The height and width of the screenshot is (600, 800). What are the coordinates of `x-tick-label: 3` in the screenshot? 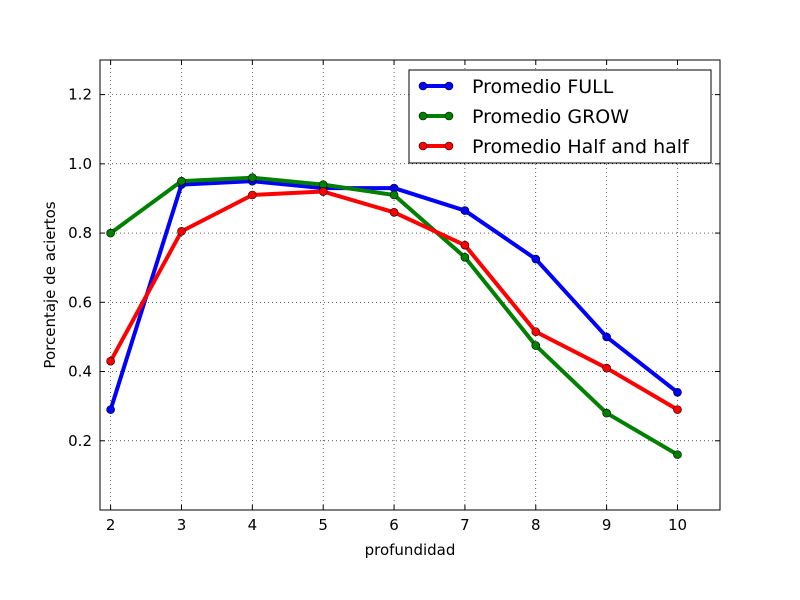 It's located at (182, 525).